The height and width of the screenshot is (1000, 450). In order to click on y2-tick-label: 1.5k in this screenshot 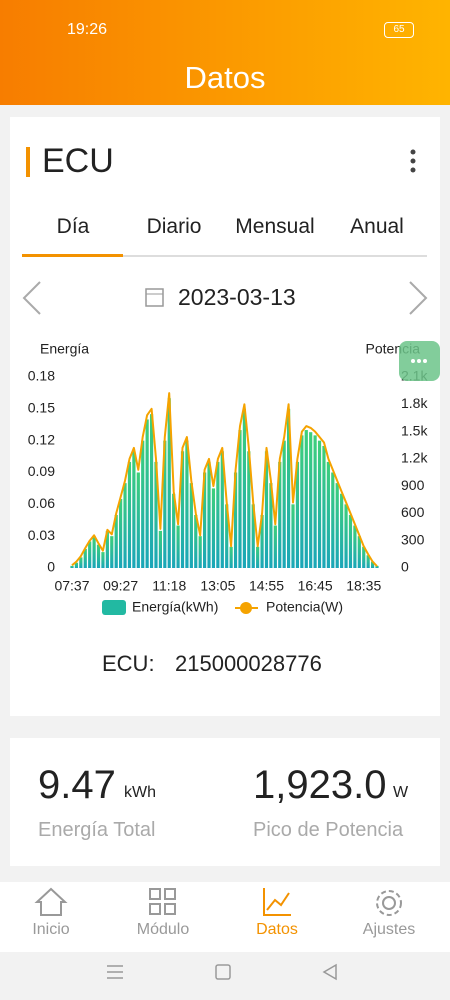, I will do `click(414, 430)`.